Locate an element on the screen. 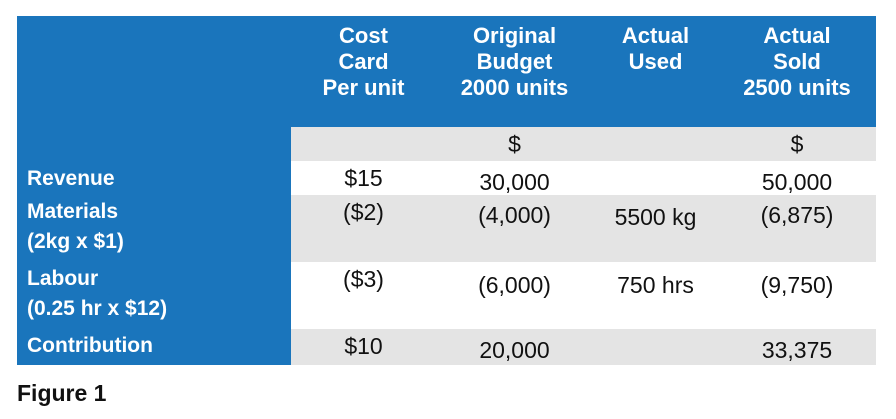 The image size is (896, 419). header-actual-used: Actual Used is located at coordinates (655, 48).